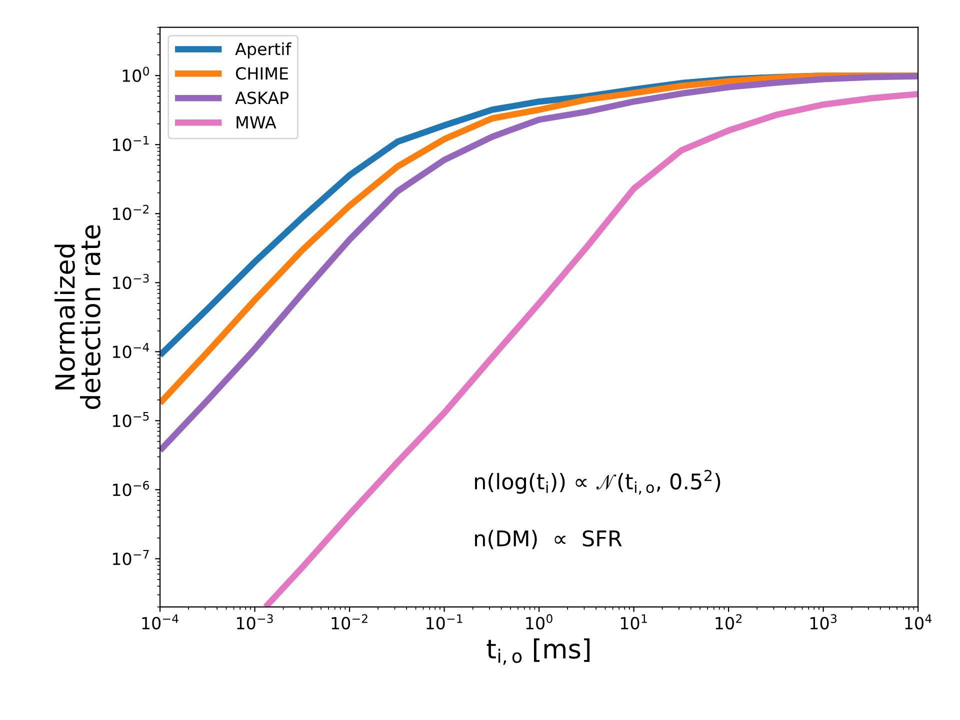  Describe the element at coordinates (539, 622) in the screenshot. I see `x-tick-label: 10$^{0}$` at that location.